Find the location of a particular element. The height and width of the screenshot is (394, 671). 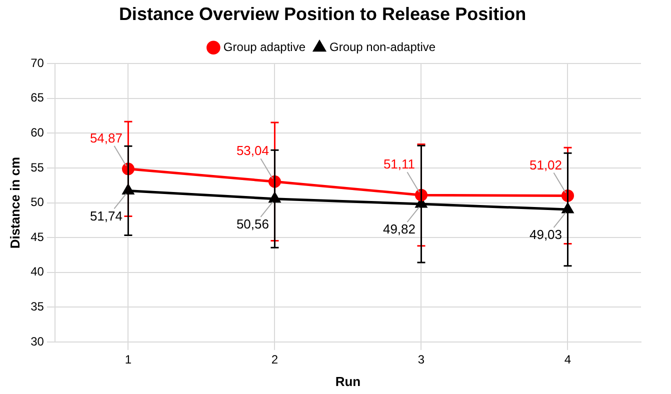

data-label: 50,56 is located at coordinates (252, 224).